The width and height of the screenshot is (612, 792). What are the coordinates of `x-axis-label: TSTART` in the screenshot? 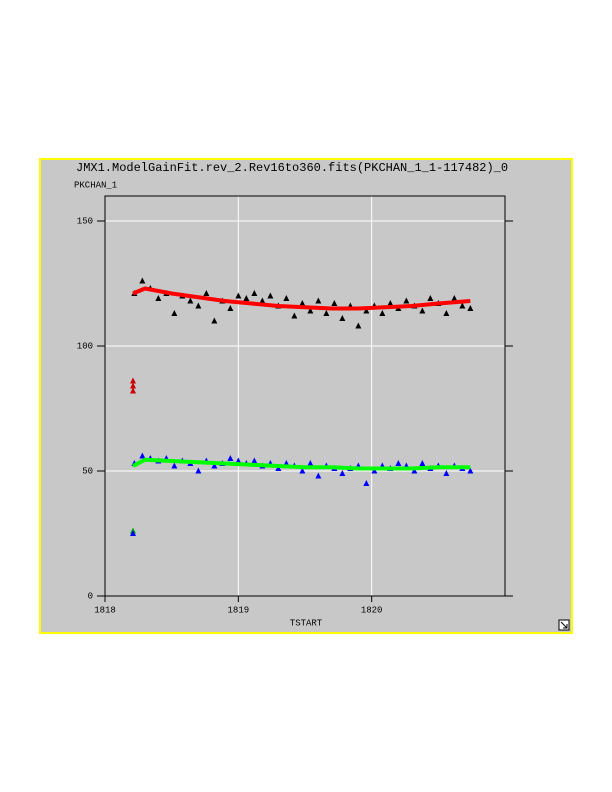 It's located at (306, 623).